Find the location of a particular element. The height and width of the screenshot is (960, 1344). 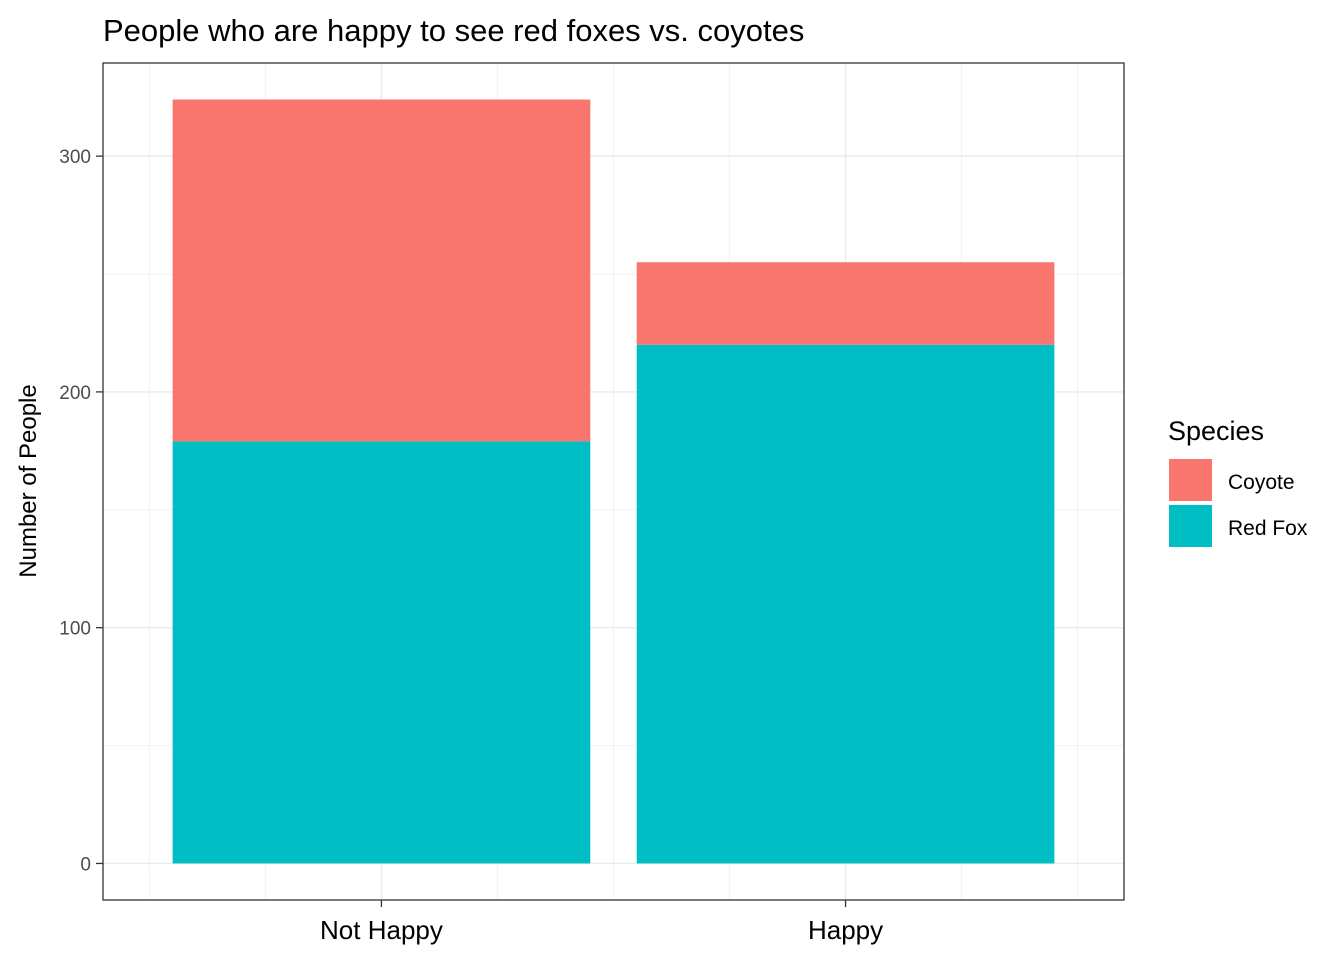

bar-coyote-happy is located at coordinates (845, 303).